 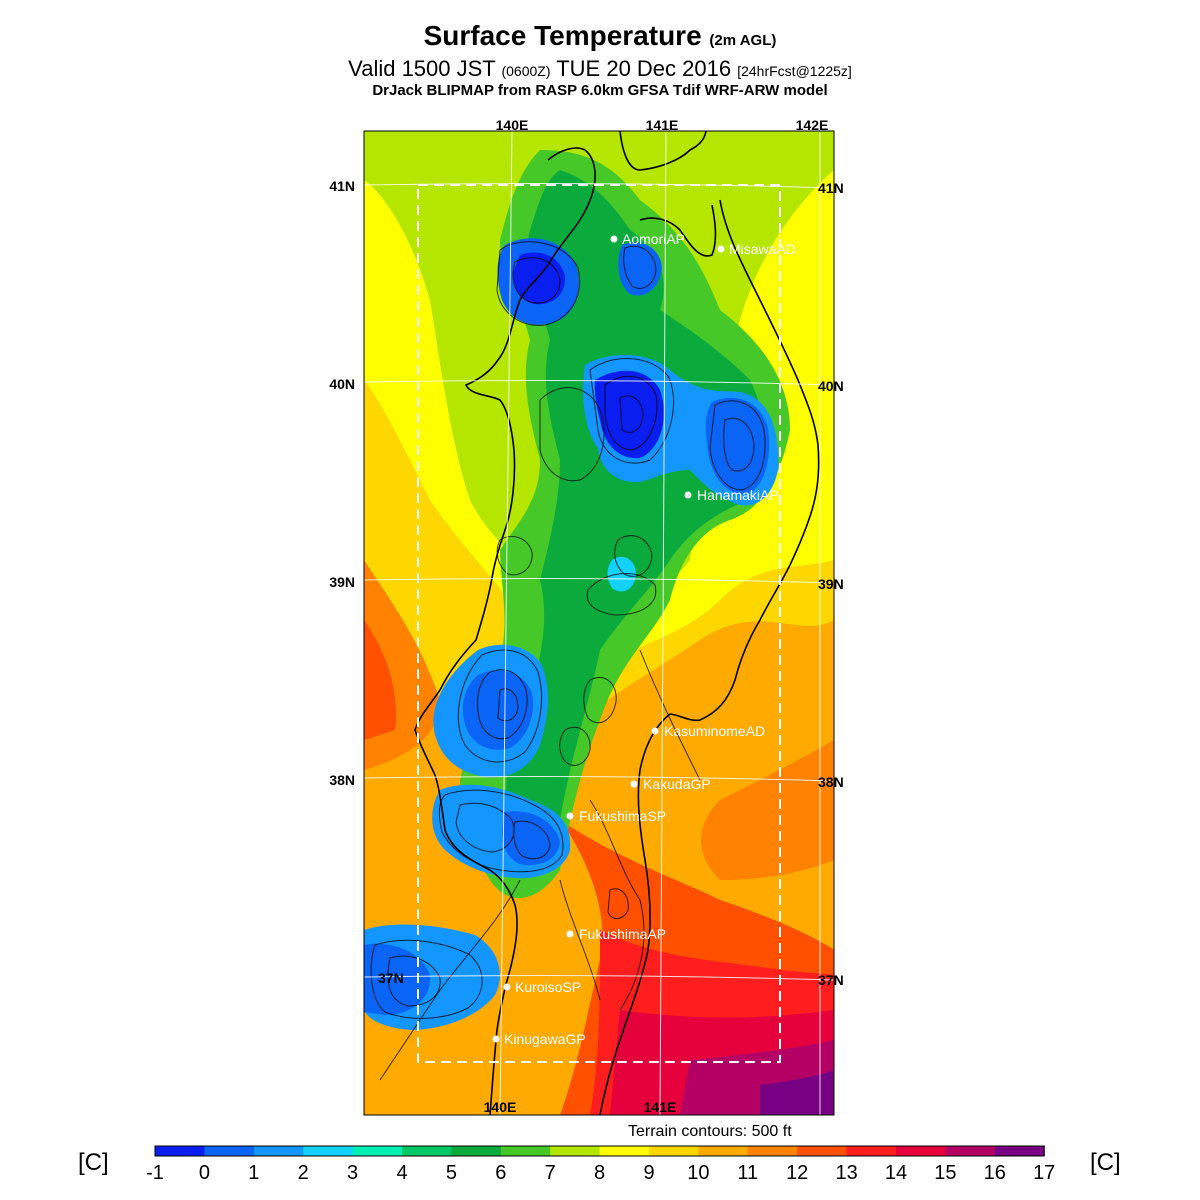 What do you see at coordinates (303, 1173) in the screenshot?
I see `colorbar-tick-label: 2` at bounding box center [303, 1173].